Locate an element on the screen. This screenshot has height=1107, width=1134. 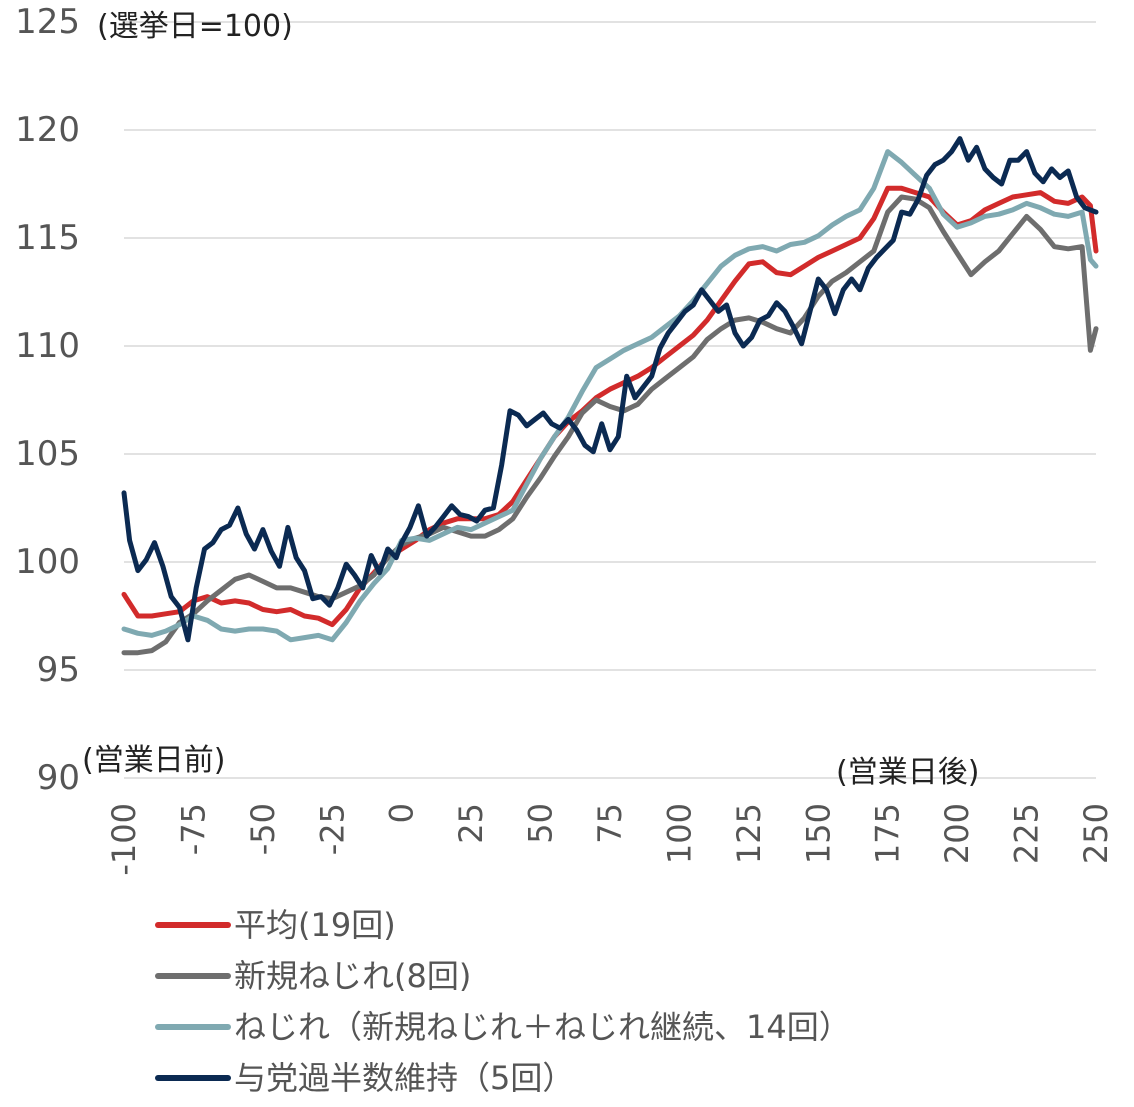
legend-label: 平均(19回) is located at coordinates (315, 925).